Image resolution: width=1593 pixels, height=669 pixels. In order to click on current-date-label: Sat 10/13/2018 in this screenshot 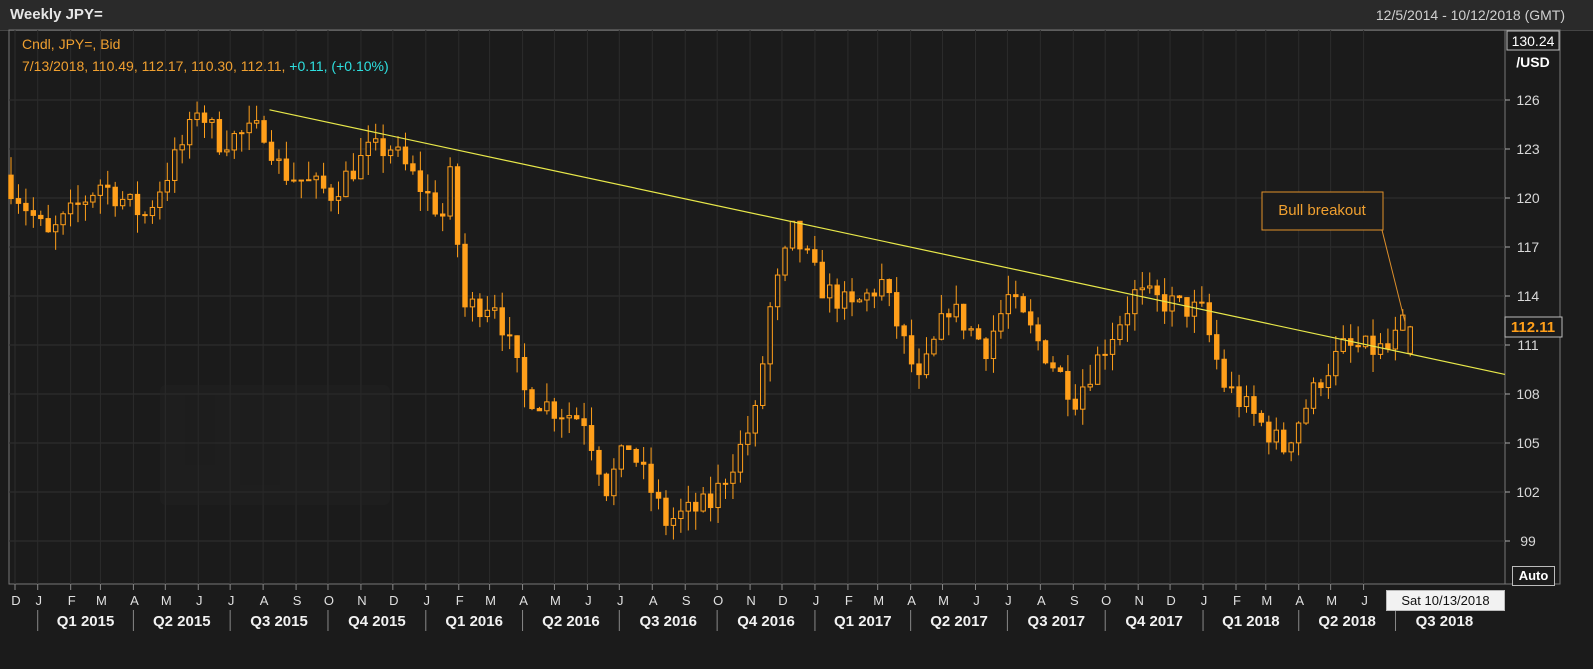, I will do `click(1445, 600)`.